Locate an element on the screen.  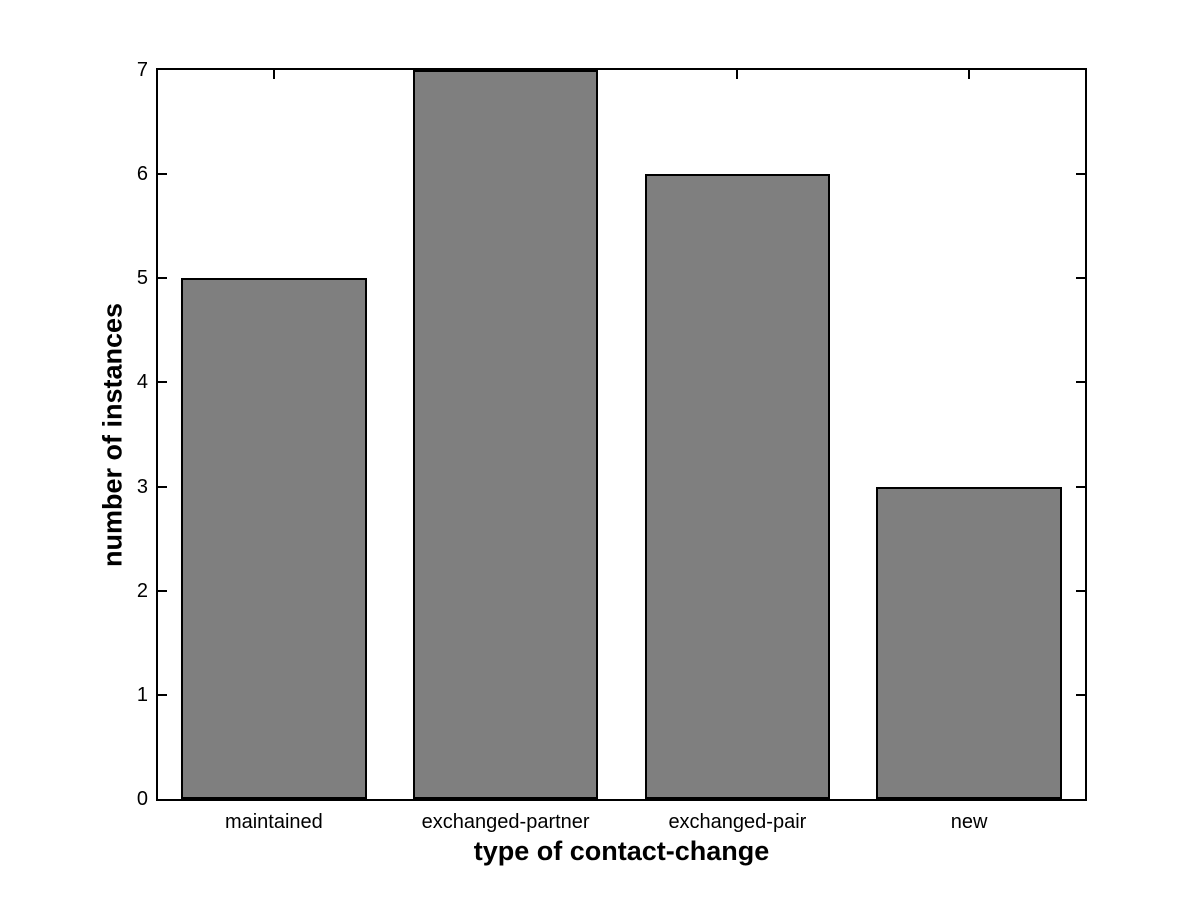
y-tick-label: 0 is located at coordinates (142, 799).